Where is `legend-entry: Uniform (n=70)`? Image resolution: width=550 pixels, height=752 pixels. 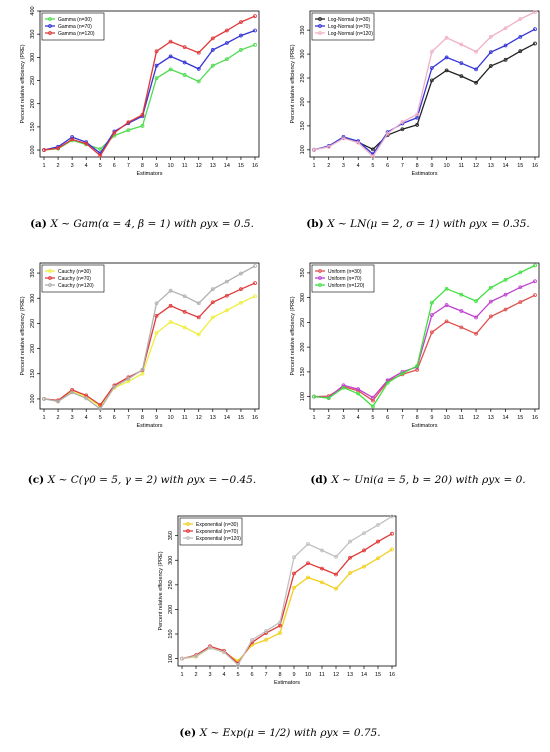 legend-entry: Uniform (n=70) is located at coordinates (345, 279).